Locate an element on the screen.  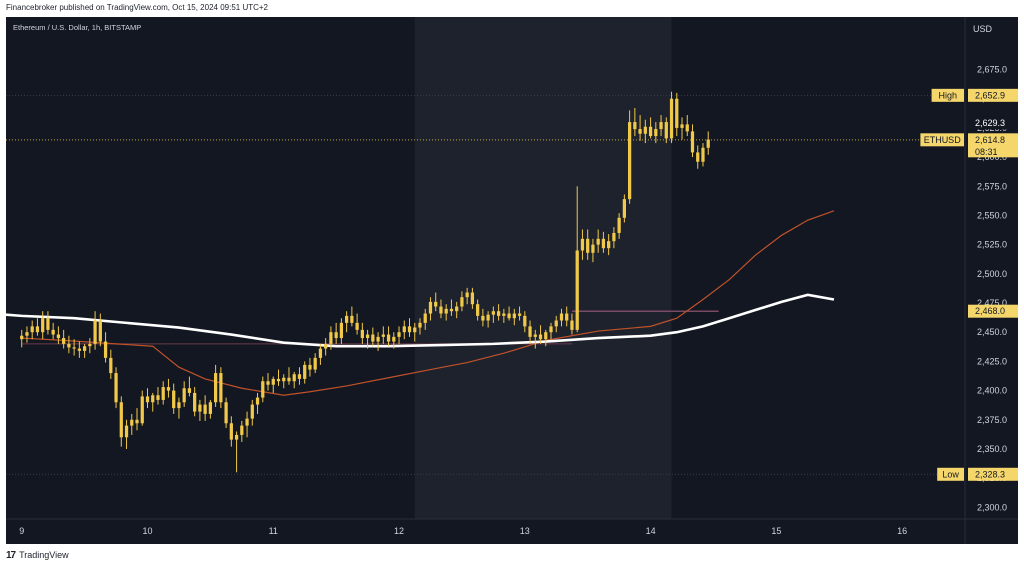
price-tick-label: 2,675.0 is located at coordinates (992, 70).